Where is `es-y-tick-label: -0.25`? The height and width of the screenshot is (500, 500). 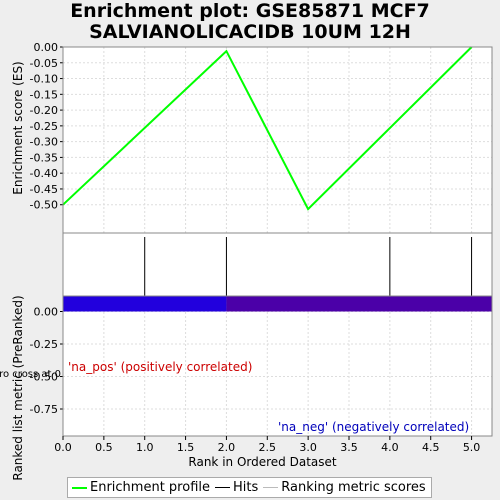
es-y-tick-label: -0.25 is located at coordinates (44, 126).